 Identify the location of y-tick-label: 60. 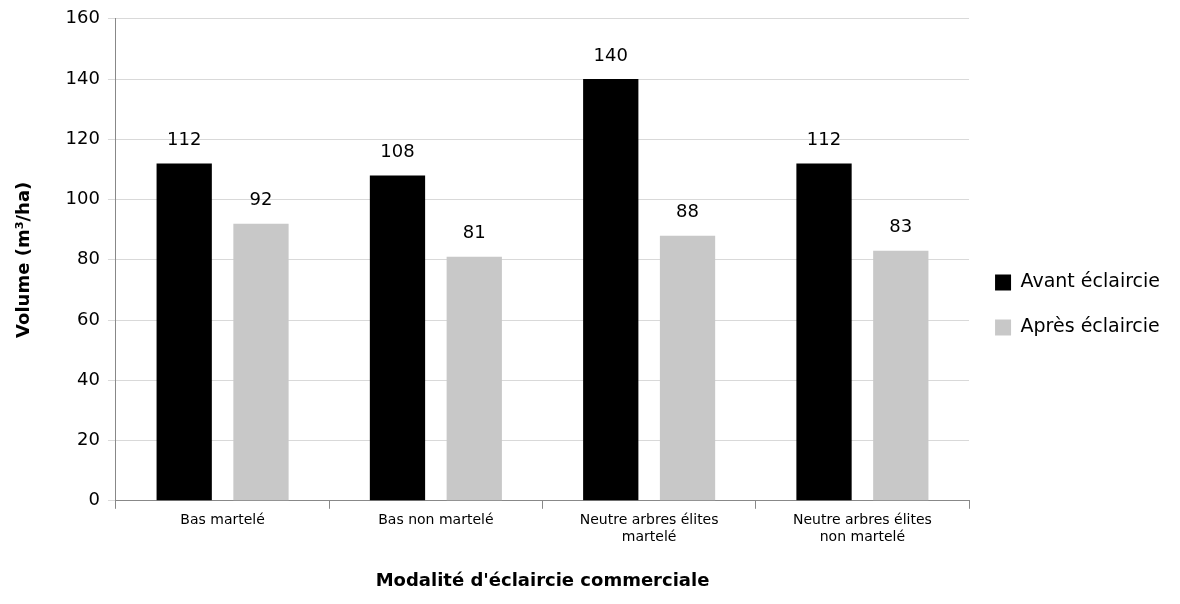
(88, 318).